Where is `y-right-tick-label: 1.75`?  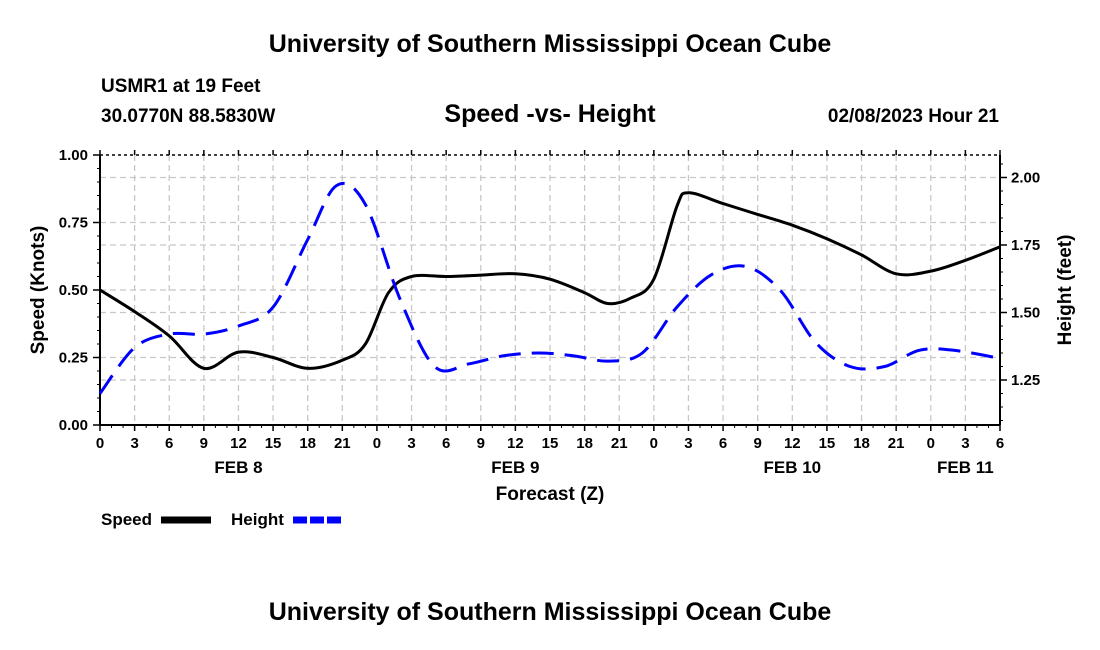
y-right-tick-label: 1.75 is located at coordinates (1025, 245).